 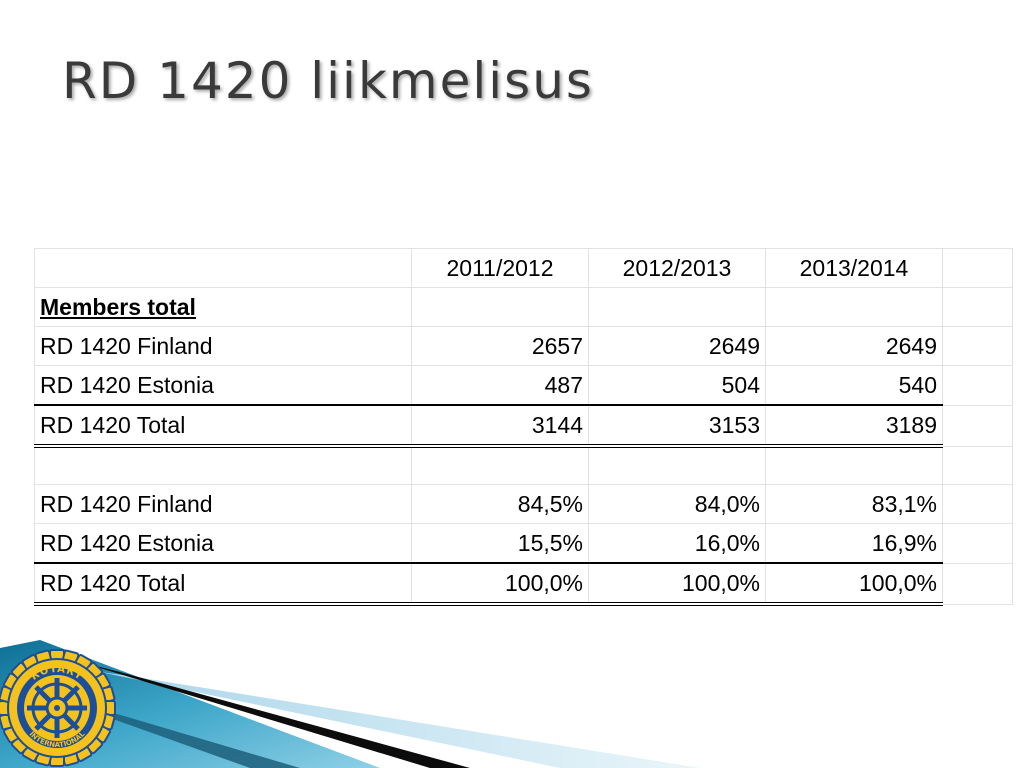 I want to click on rotary-logo: ROTARY INTERNATIONAL, so click(x=58, y=708).